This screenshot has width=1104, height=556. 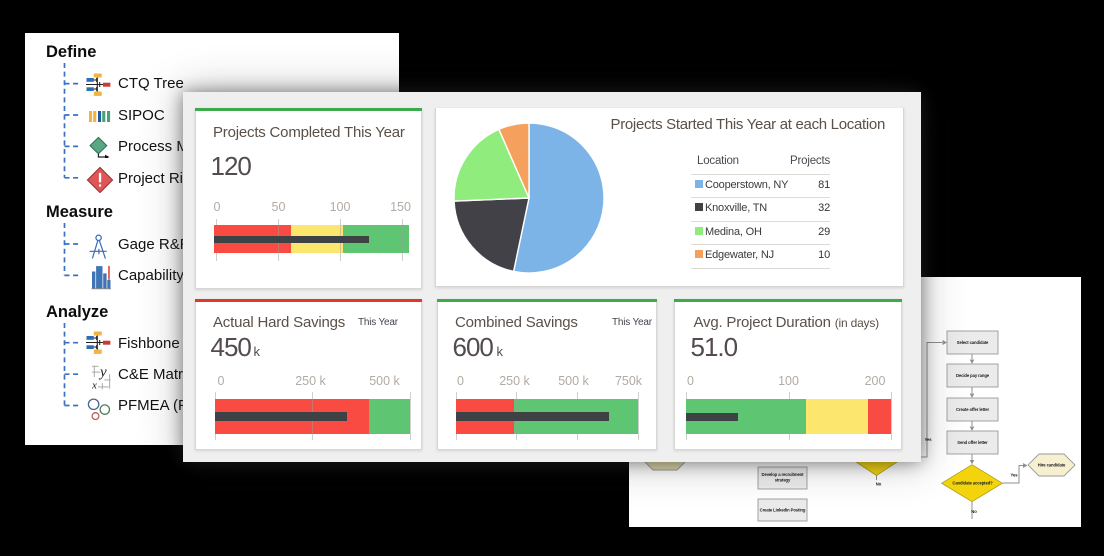 I want to click on svg-text: y, so click(x=102, y=373).